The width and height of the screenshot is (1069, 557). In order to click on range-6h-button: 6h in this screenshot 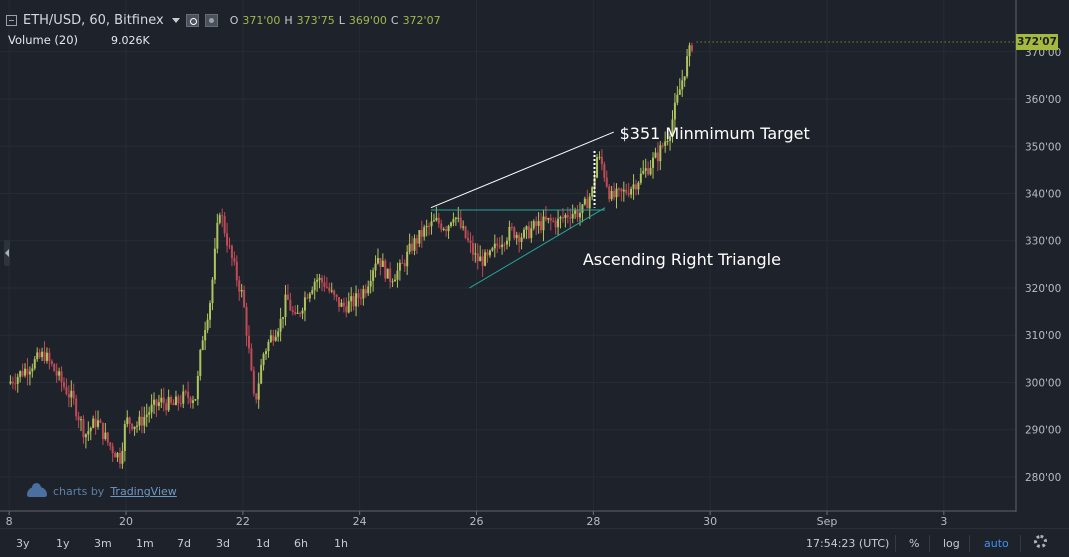, I will do `click(301, 543)`.